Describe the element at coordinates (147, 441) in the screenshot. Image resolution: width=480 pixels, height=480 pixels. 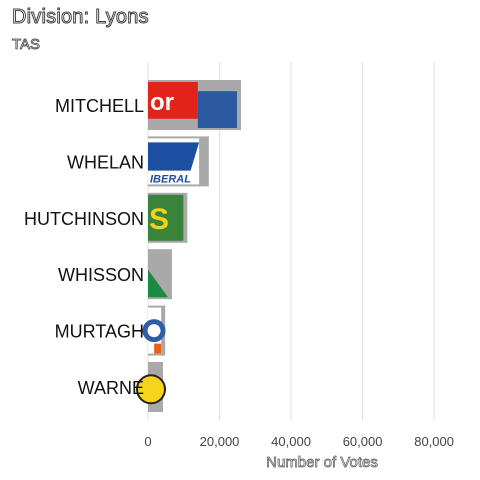
I see `x-tick-label: 0` at that location.